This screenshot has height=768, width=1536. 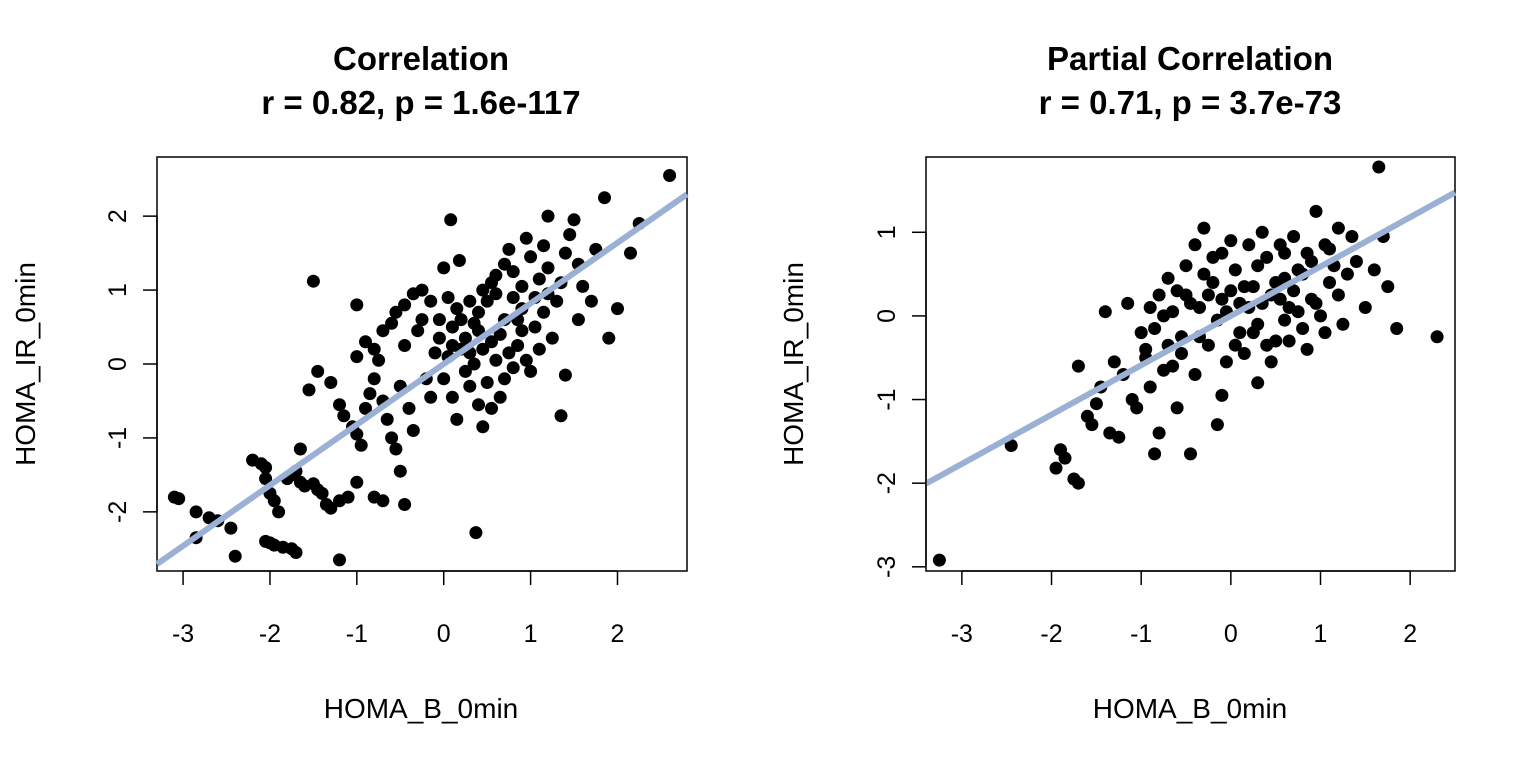 I want to click on y-axis-label: HOMA_IR_0min, so click(x=25, y=364).